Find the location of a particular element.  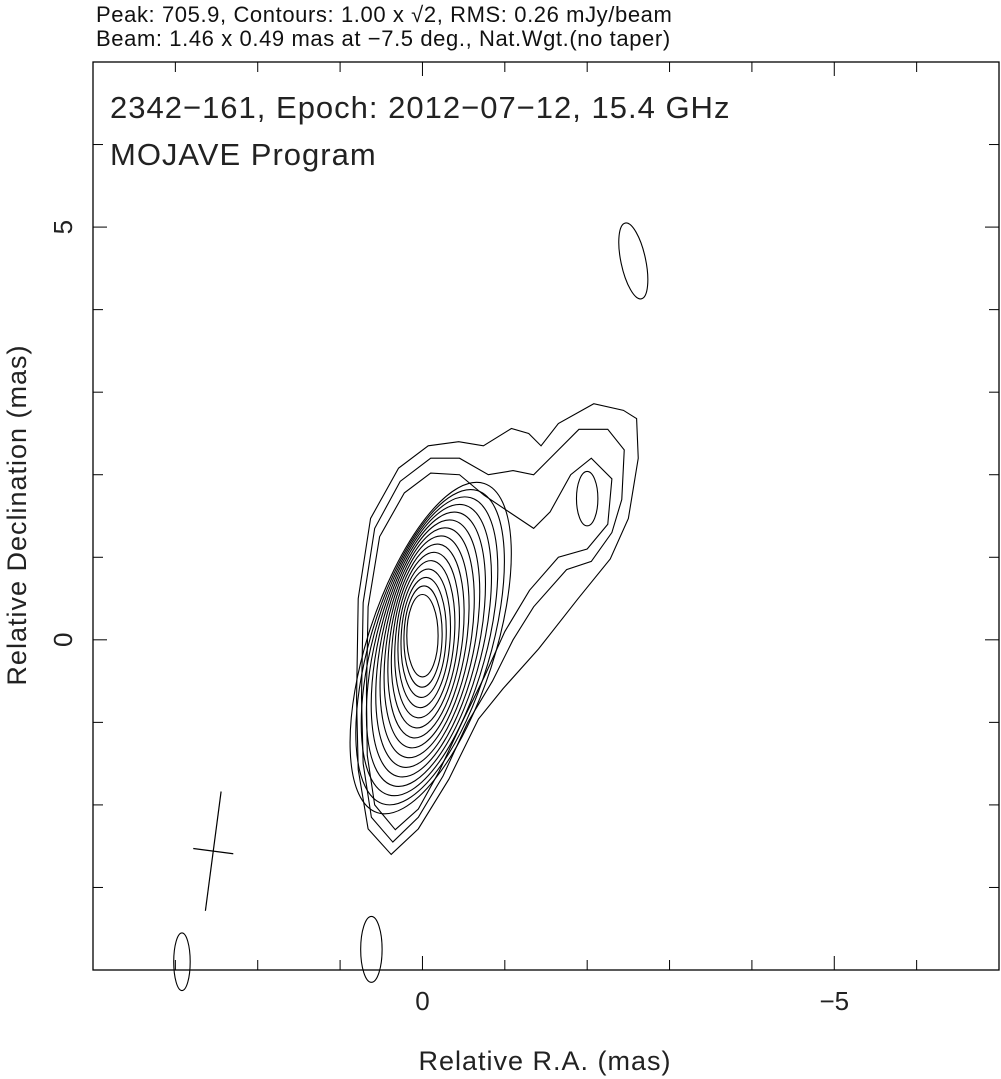

jet-component-contour is located at coordinates (587, 498).